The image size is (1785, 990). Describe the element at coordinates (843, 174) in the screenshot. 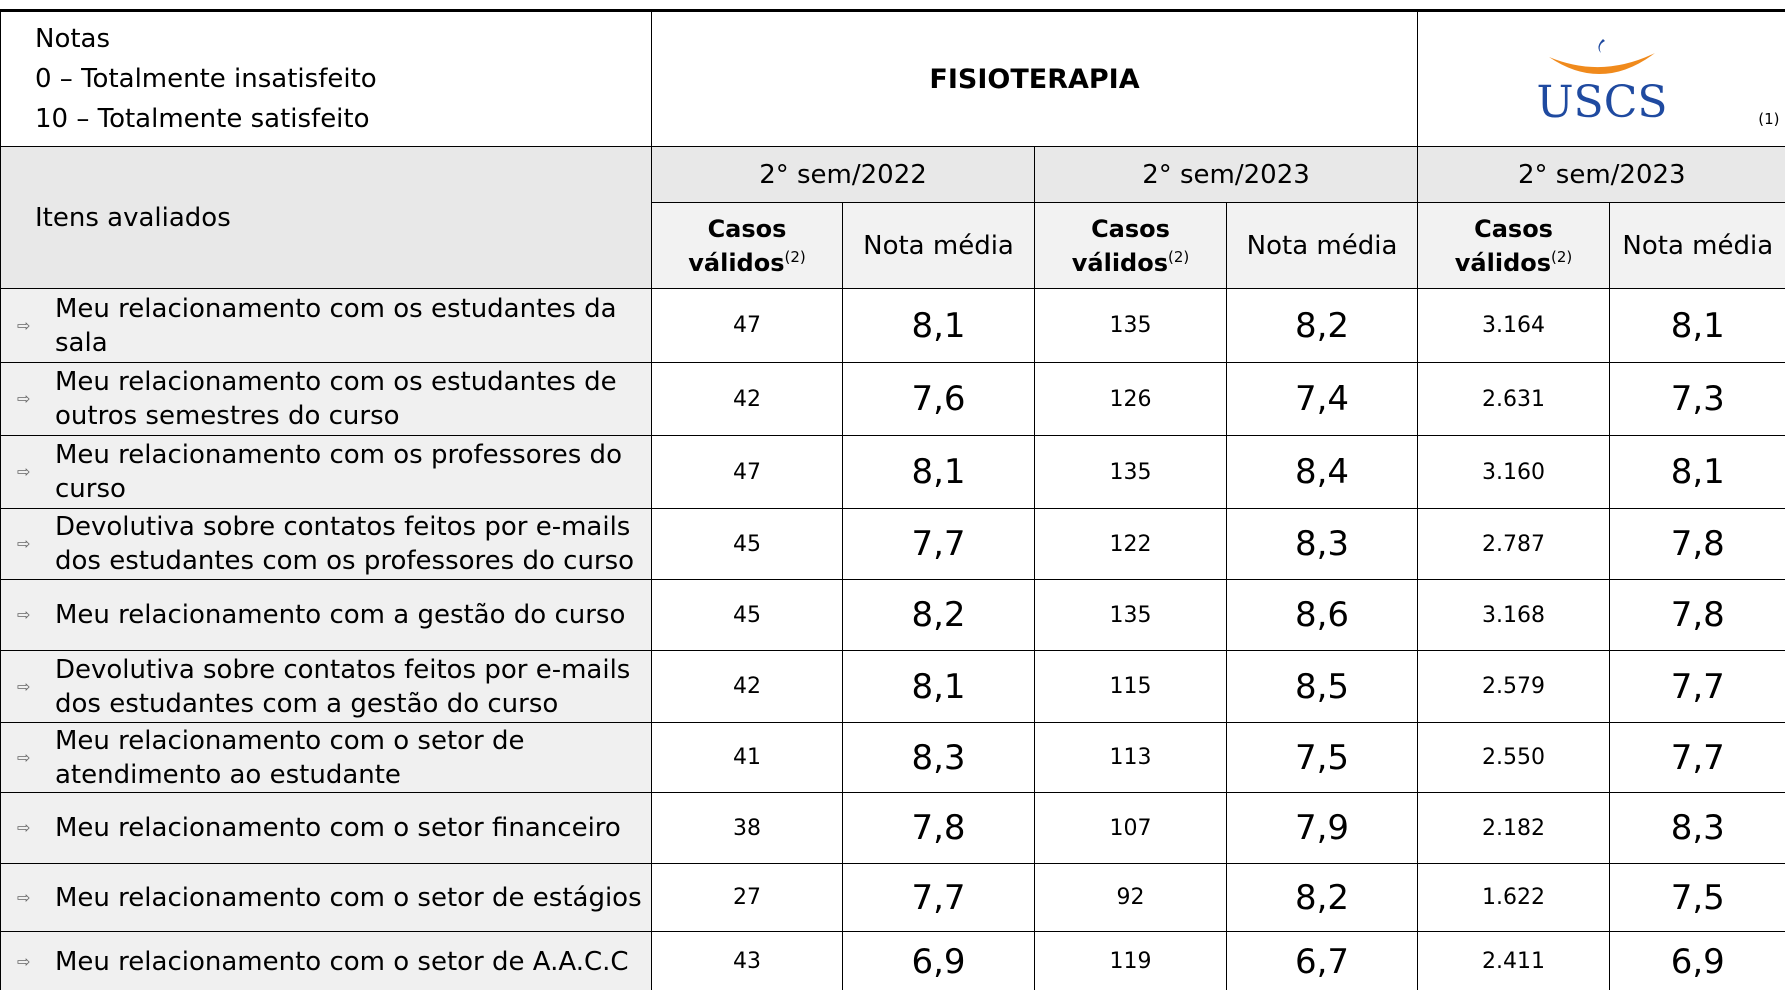

I see `period: 2° sem/2022` at that location.